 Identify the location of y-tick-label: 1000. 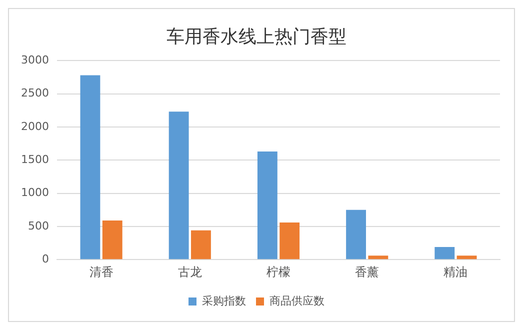
(34, 193).